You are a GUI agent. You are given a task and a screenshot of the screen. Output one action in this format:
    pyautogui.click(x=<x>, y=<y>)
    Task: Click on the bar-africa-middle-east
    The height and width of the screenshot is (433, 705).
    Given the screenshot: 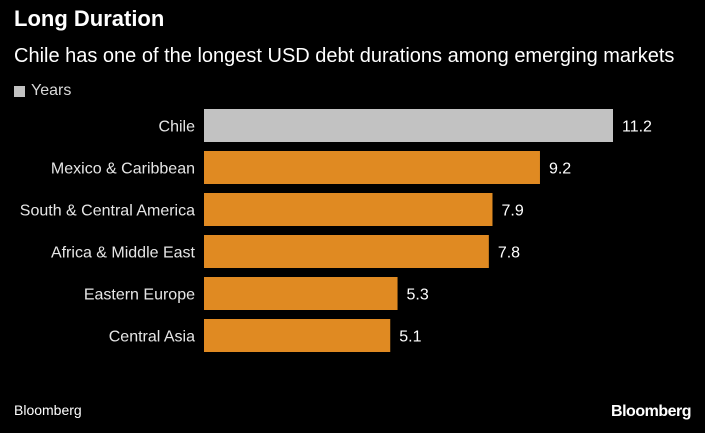 What is the action you would take?
    pyautogui.click(x=346, y=251)
    